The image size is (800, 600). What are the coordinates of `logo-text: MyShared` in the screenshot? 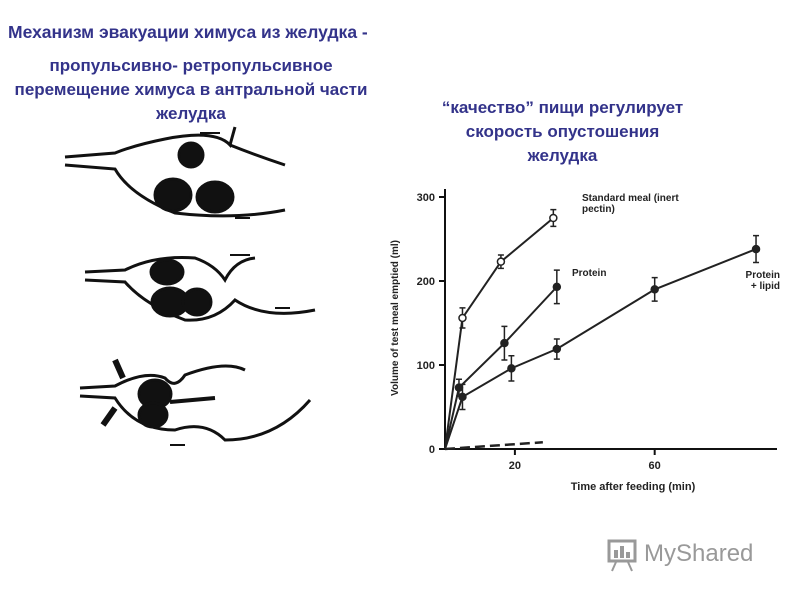 It's located at (699, 553).